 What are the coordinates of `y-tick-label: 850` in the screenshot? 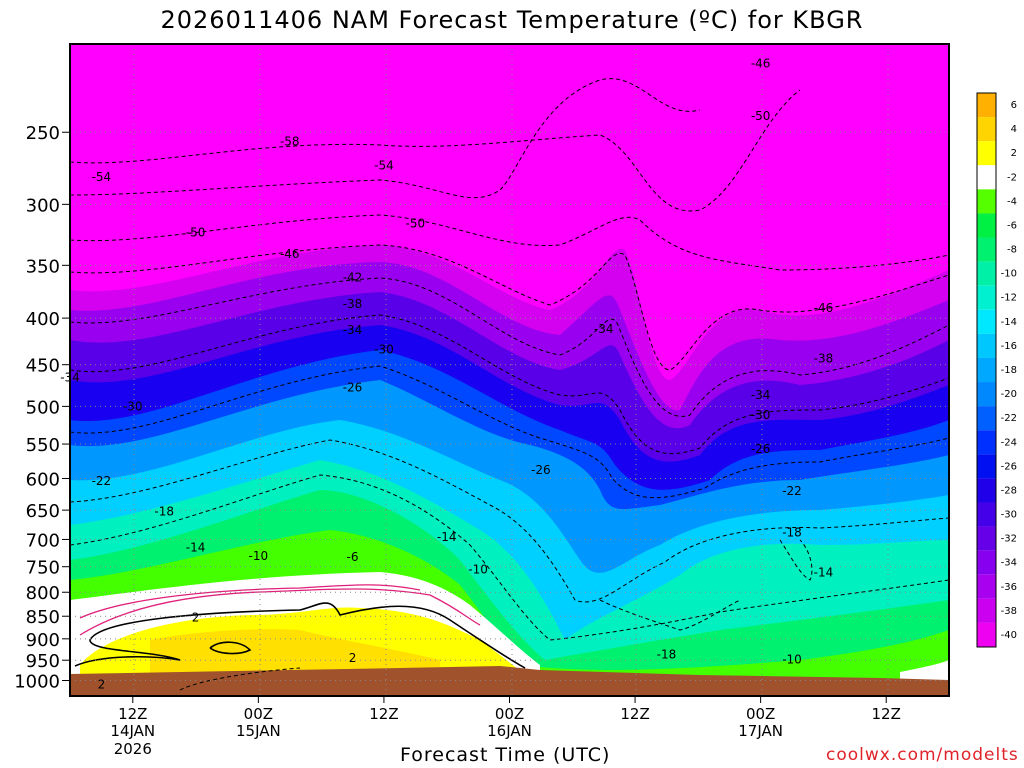 It's located at (43, 617).